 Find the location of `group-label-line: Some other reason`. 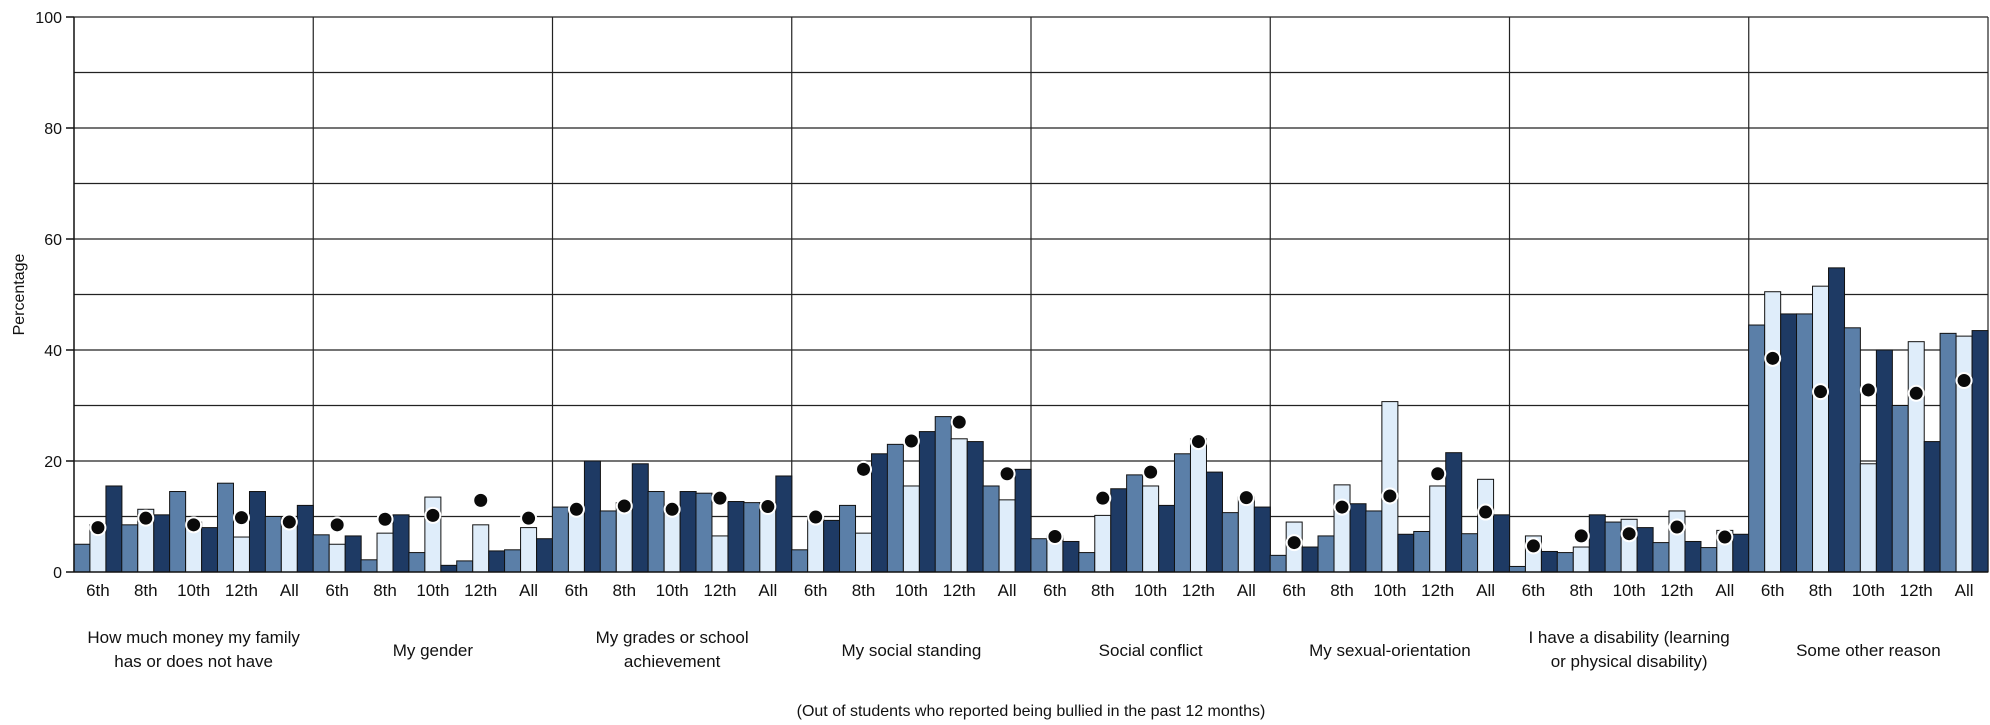

group-label-line: Some other reason is located at coordinates (1868, 650).